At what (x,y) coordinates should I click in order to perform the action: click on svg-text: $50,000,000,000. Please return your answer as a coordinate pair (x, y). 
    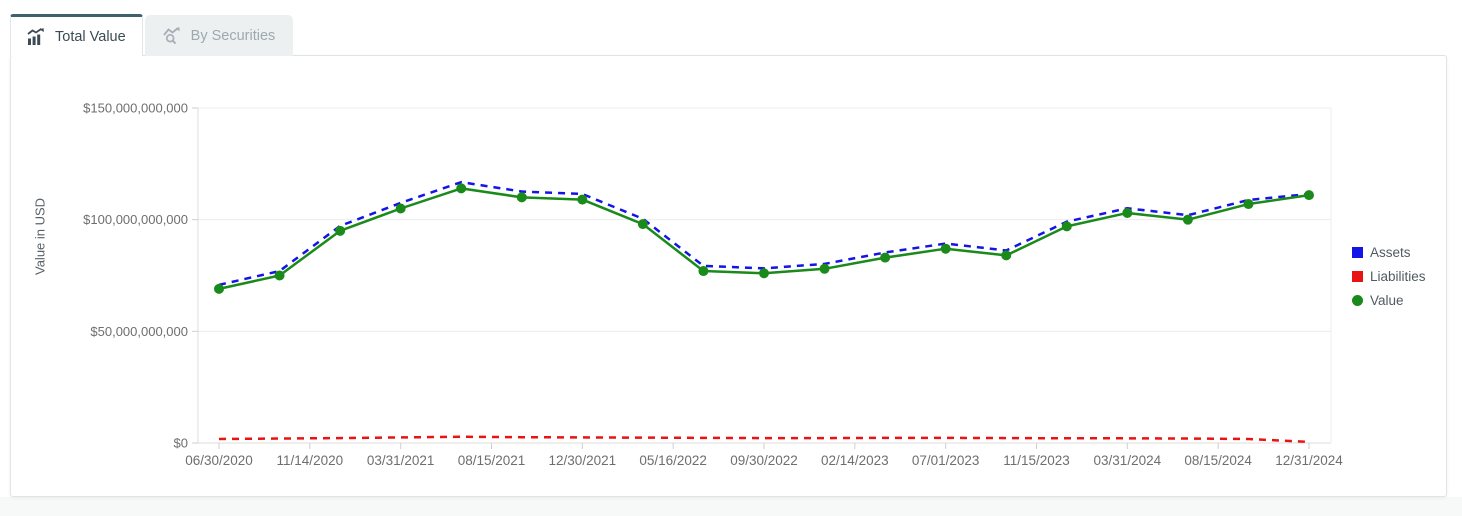
    Looking at the image, I should click on (139, 331).